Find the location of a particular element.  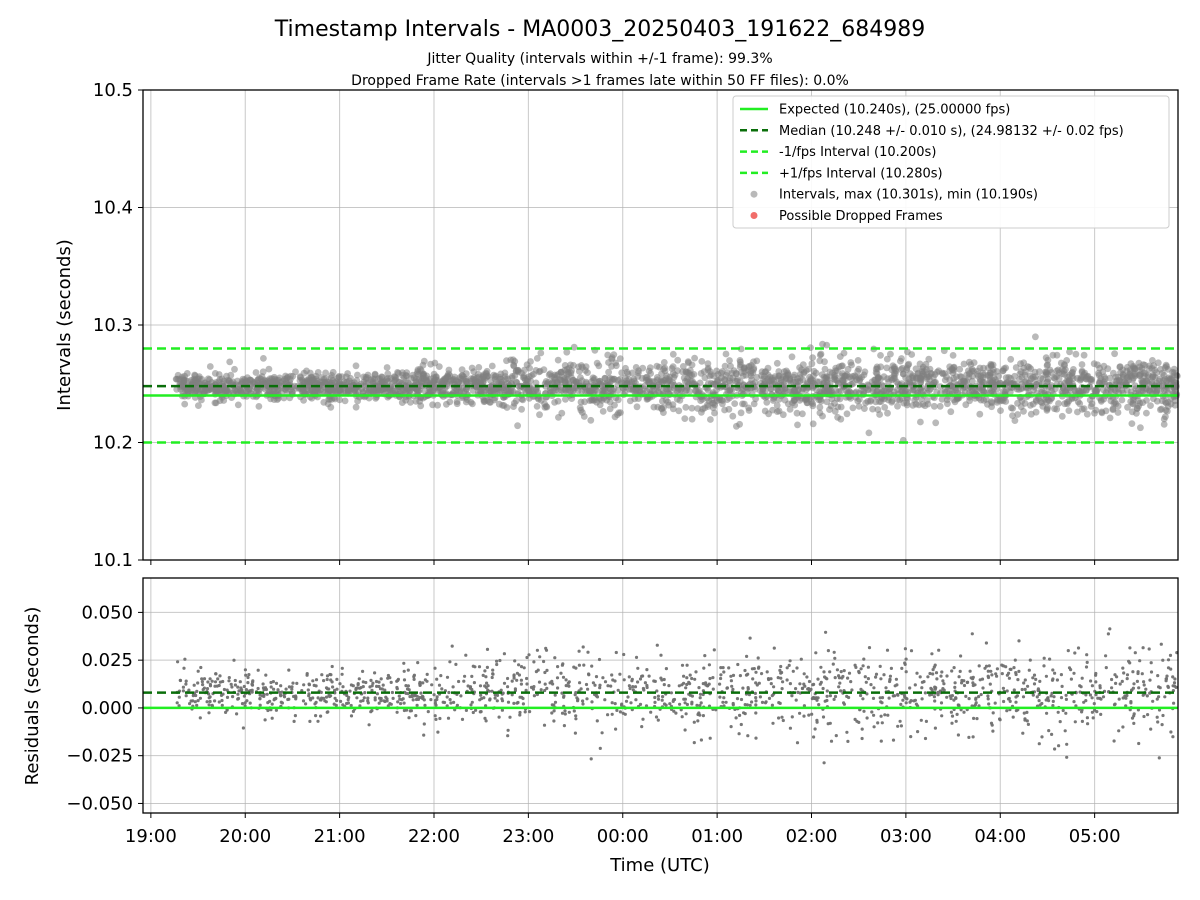

y-tick-label: −0.050 is located at coordinates (99, 803).